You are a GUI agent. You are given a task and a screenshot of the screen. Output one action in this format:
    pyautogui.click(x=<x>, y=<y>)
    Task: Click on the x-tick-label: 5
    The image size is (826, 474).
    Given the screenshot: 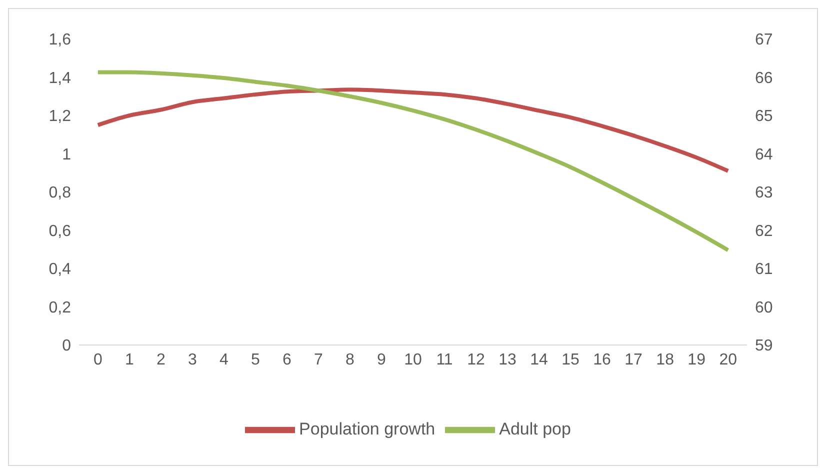 What is the action you would take?
    pyautogui.click(x=255, y=359)
    